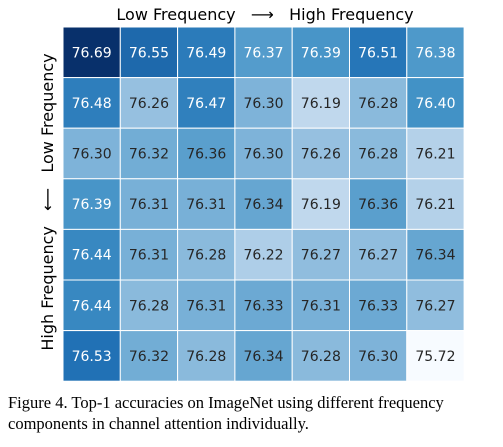  I want to click on cell-value-label: 76.49, so click(206, 53).